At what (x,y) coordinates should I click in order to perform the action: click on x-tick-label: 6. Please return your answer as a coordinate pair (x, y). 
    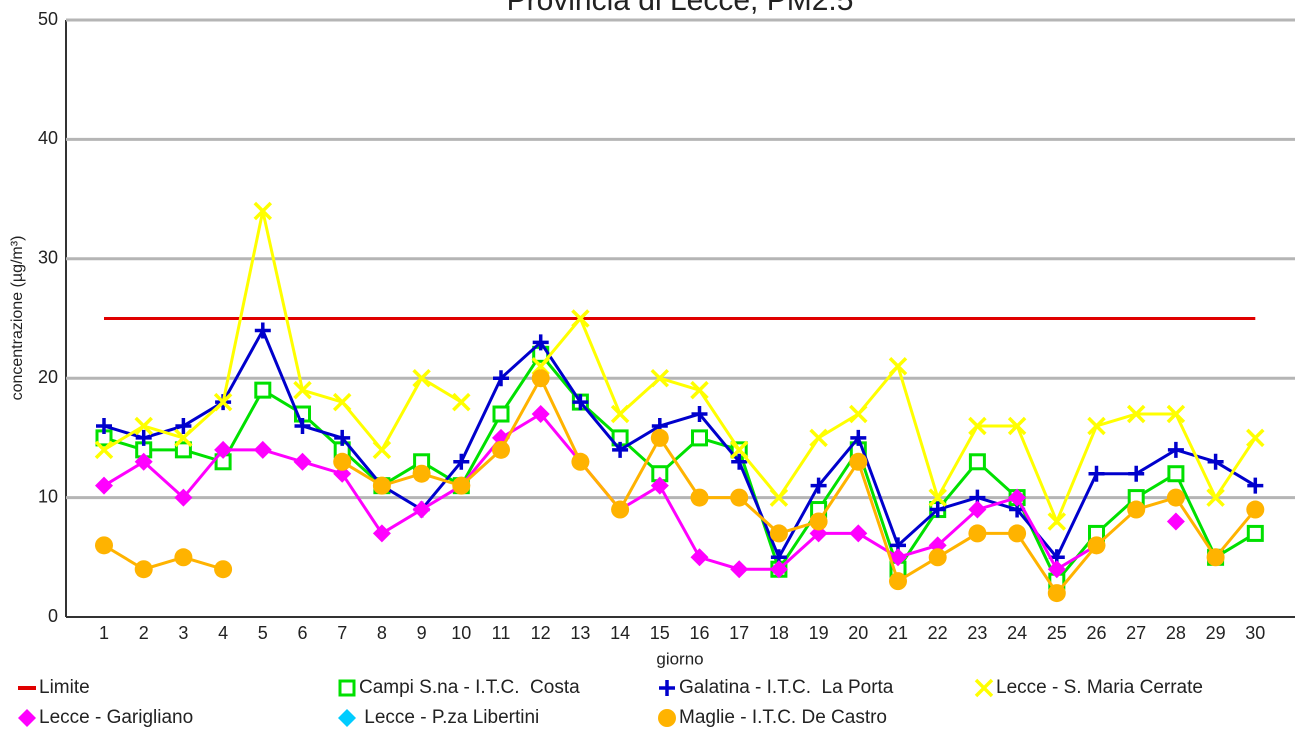
    Looking at the image, I should click on (302, 633).